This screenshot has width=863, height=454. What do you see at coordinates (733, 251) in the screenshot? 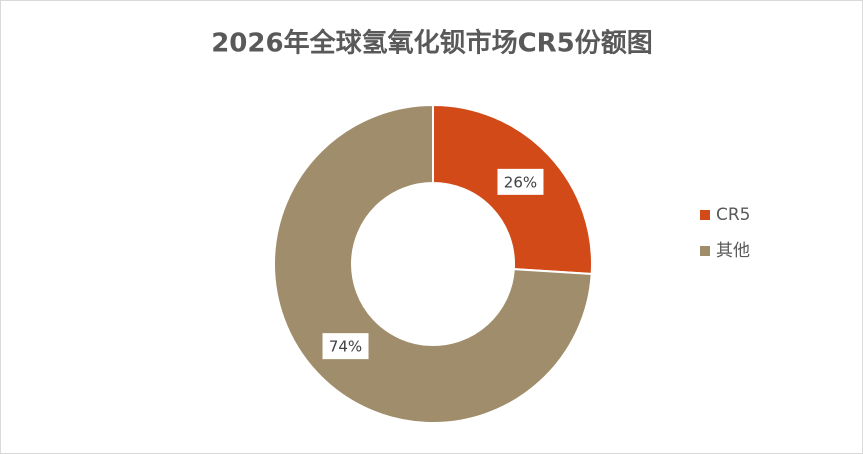
I see `legend-label: 其他` at bounding box center [733, 251].